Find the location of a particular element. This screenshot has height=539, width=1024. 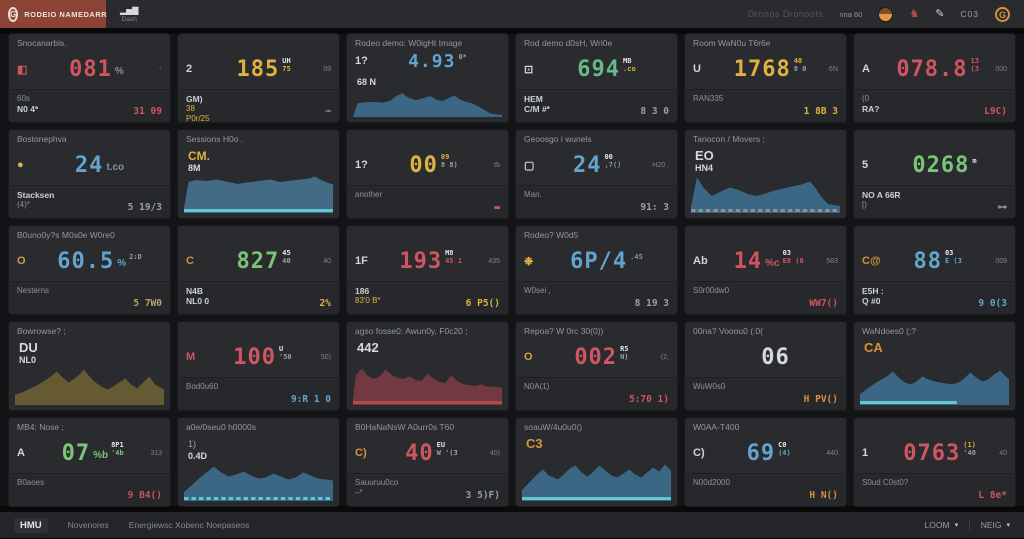

panel-r3c5: Ab 14 %c 03 E8 (0 583 S0r00dw0 WW7() is located at coordinates (765, 270).